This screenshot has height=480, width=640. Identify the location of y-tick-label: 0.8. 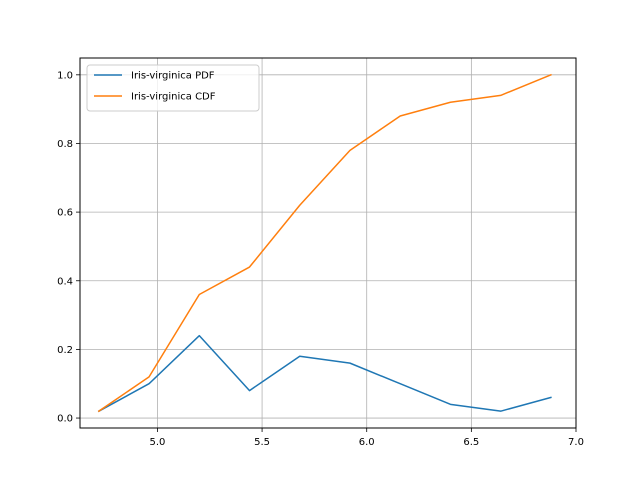
(65, 144).